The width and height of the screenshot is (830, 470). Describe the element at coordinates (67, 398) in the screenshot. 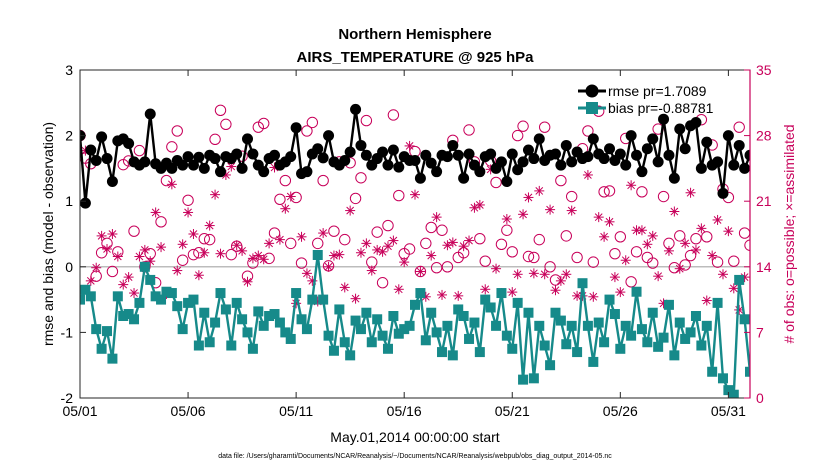

I see `y-tick-label: -2` at that location.